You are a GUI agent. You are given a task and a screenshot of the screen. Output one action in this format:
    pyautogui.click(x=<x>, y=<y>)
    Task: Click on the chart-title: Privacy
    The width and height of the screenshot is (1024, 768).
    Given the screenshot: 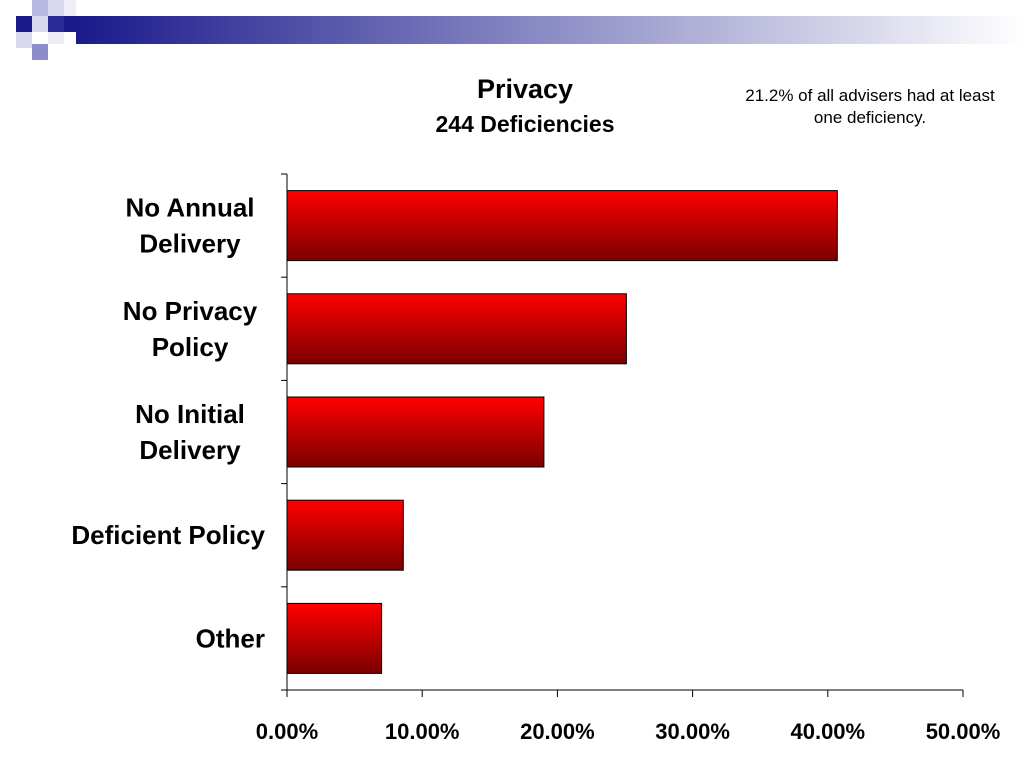 What is the action you would take?
    pyautogui.click(x=525, y=89)
    